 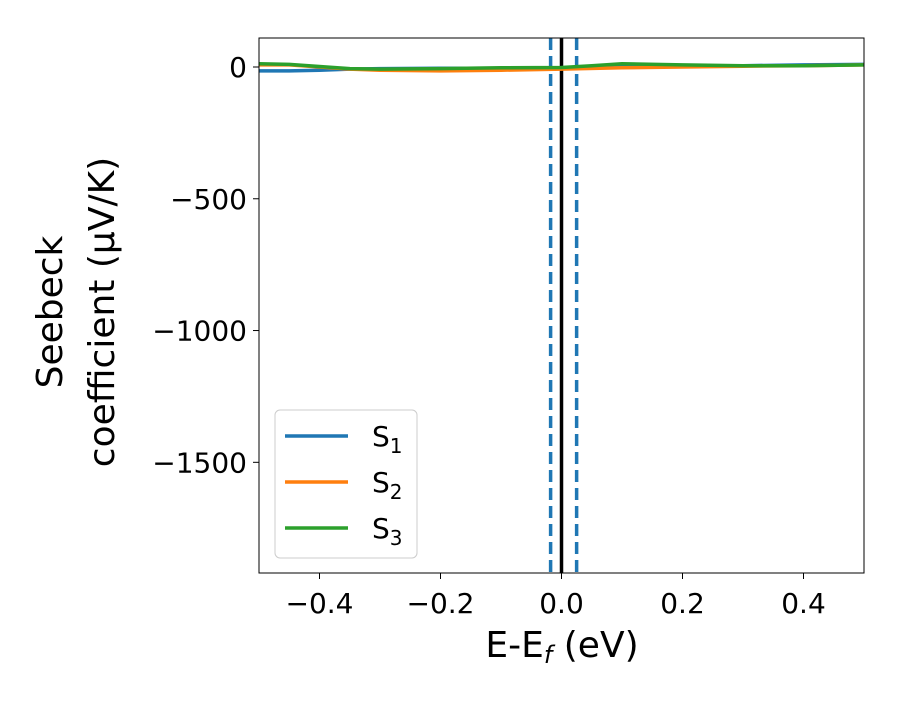 What do you see at coordinates (102, 312) in the screenshot?
I see `y-axis-title-line2: coefficient (μV/K)` at bounding box center [102, 312].